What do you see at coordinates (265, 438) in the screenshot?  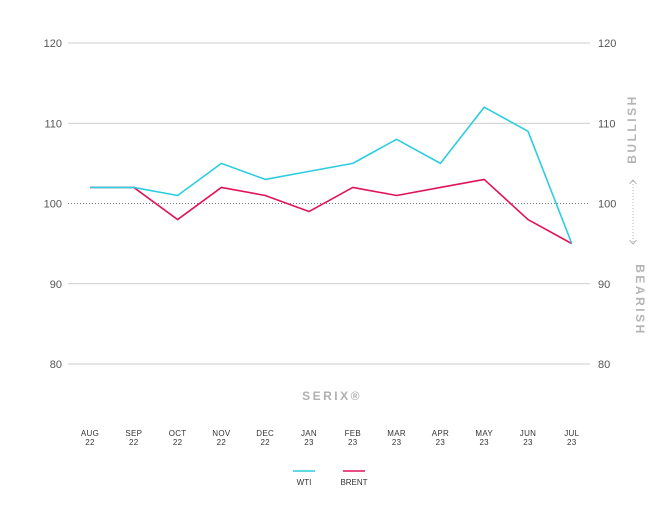 I see `x-tick-label: DEC 22` at bounding box center [265, 438].